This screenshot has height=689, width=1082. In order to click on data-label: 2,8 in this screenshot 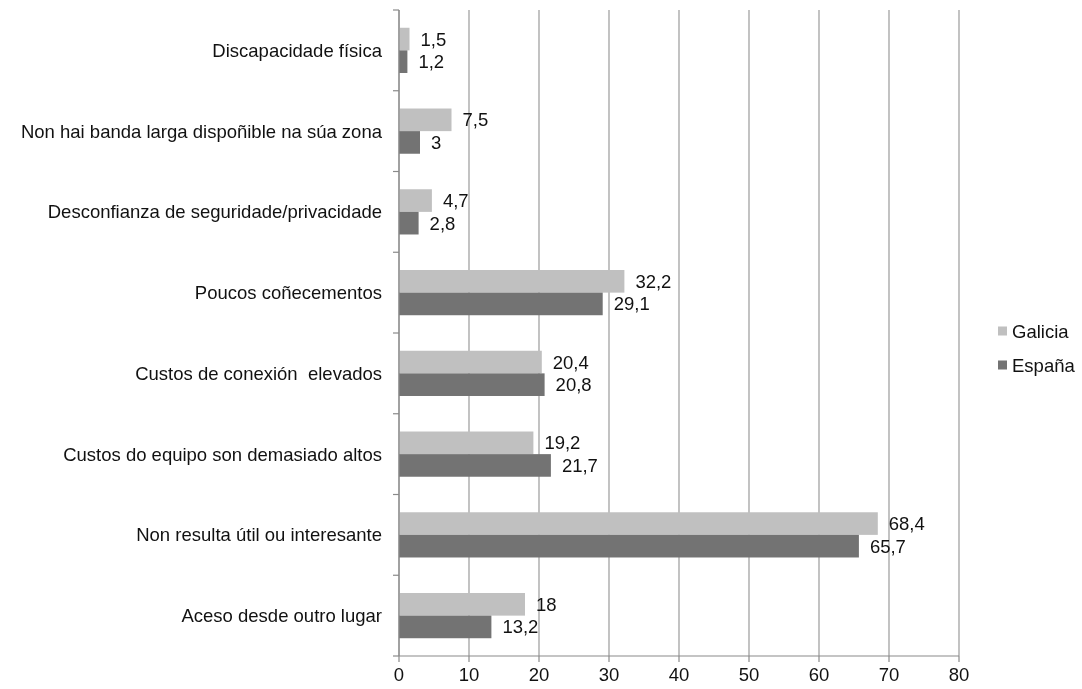, I will do `click(442, 223)`.